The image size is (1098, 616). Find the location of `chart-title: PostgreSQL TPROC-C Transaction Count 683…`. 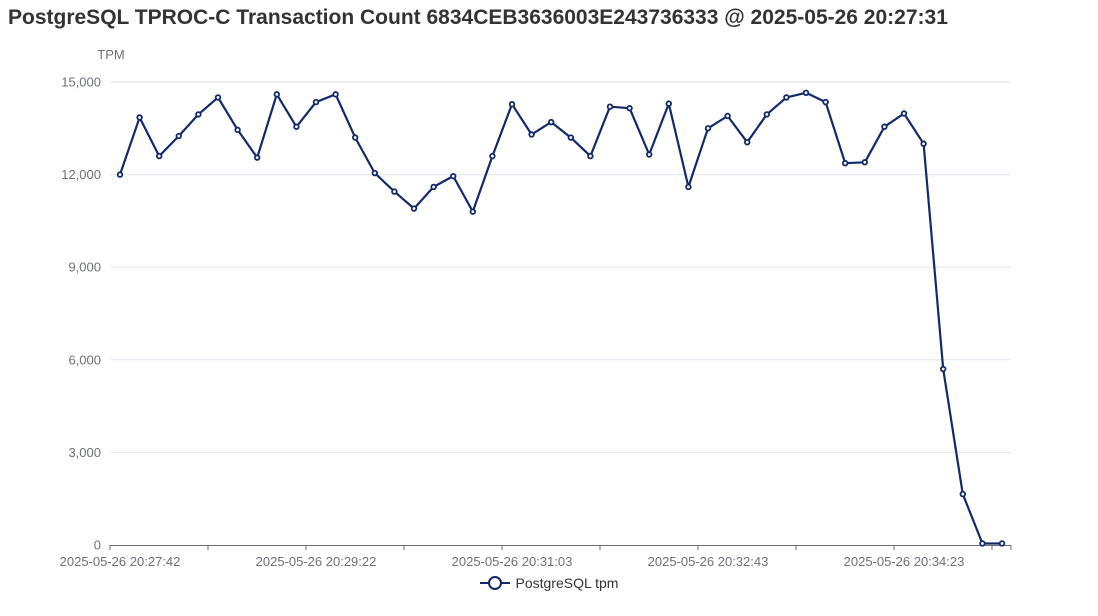

chart-title: PostgreSQL TPROC-C Transaction Count 683… is located at coordinates (478, 17).